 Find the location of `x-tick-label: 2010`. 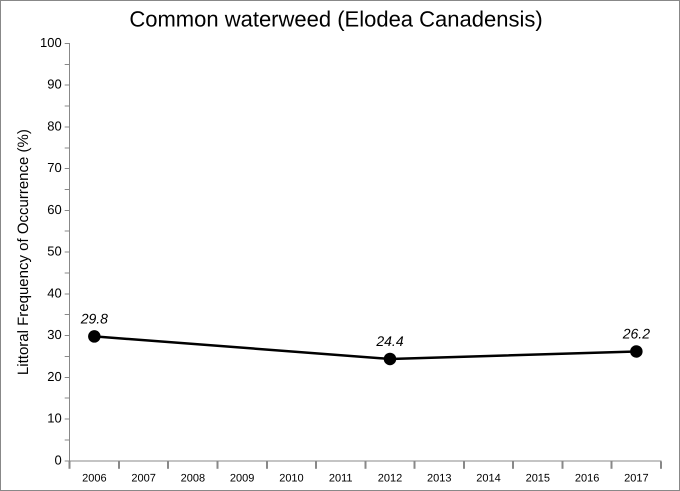

x-tick-label: 2010 is located at coordinates (291, 478).